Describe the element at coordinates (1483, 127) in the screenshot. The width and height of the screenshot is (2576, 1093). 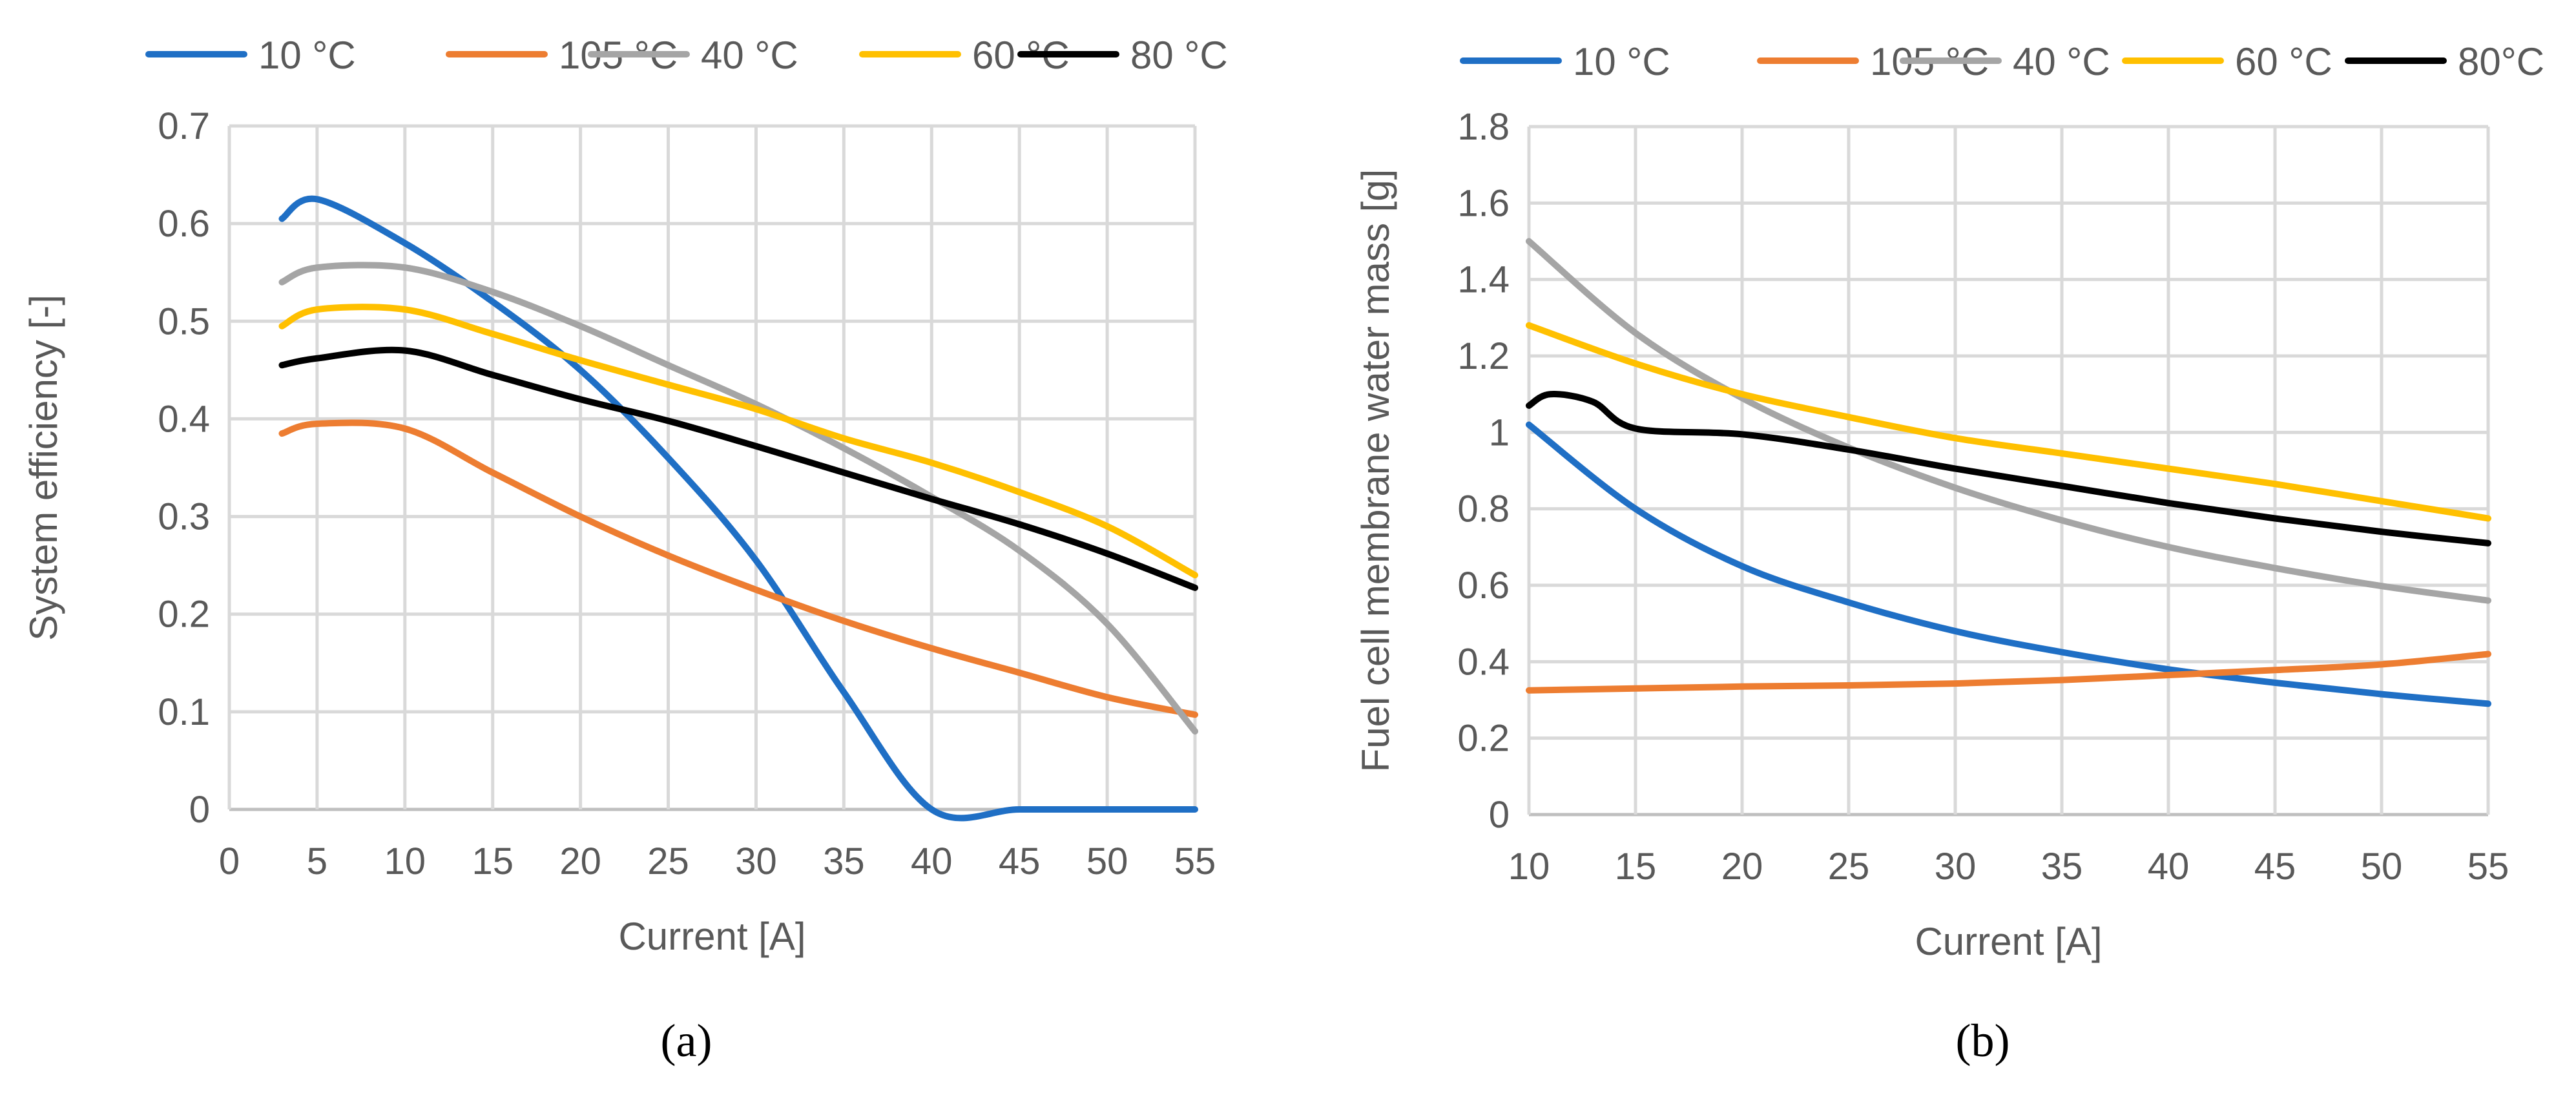
I see `y-tick-label: 1.8` at that location.